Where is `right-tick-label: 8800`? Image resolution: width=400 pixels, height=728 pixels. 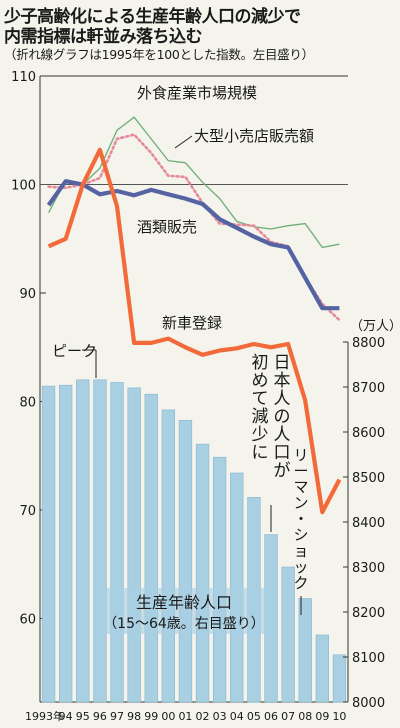
right-tick-label: 8800 is located at coordinates (368, 343).